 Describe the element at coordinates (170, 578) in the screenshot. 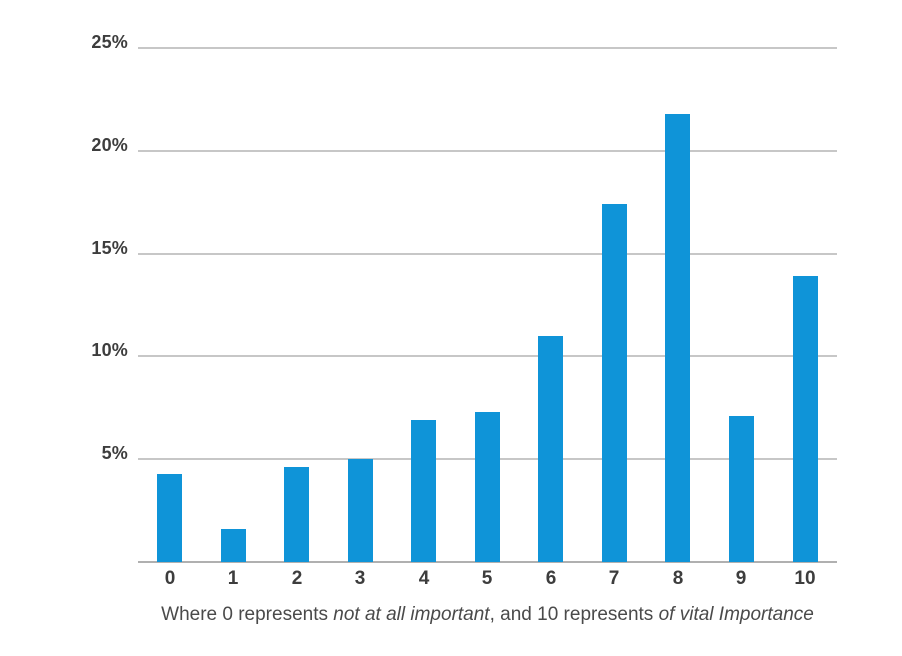

I see `x-axis-tick-0: 0` at that location.